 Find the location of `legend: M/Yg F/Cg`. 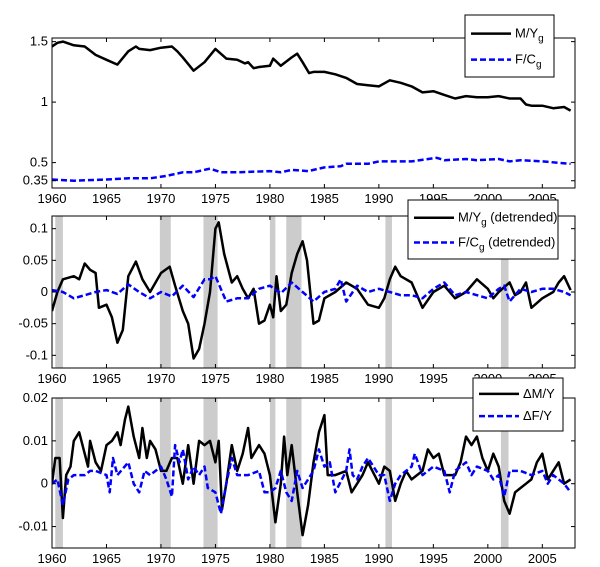

legend: M/Yg F/Cg is located at coordinates (509, 46).